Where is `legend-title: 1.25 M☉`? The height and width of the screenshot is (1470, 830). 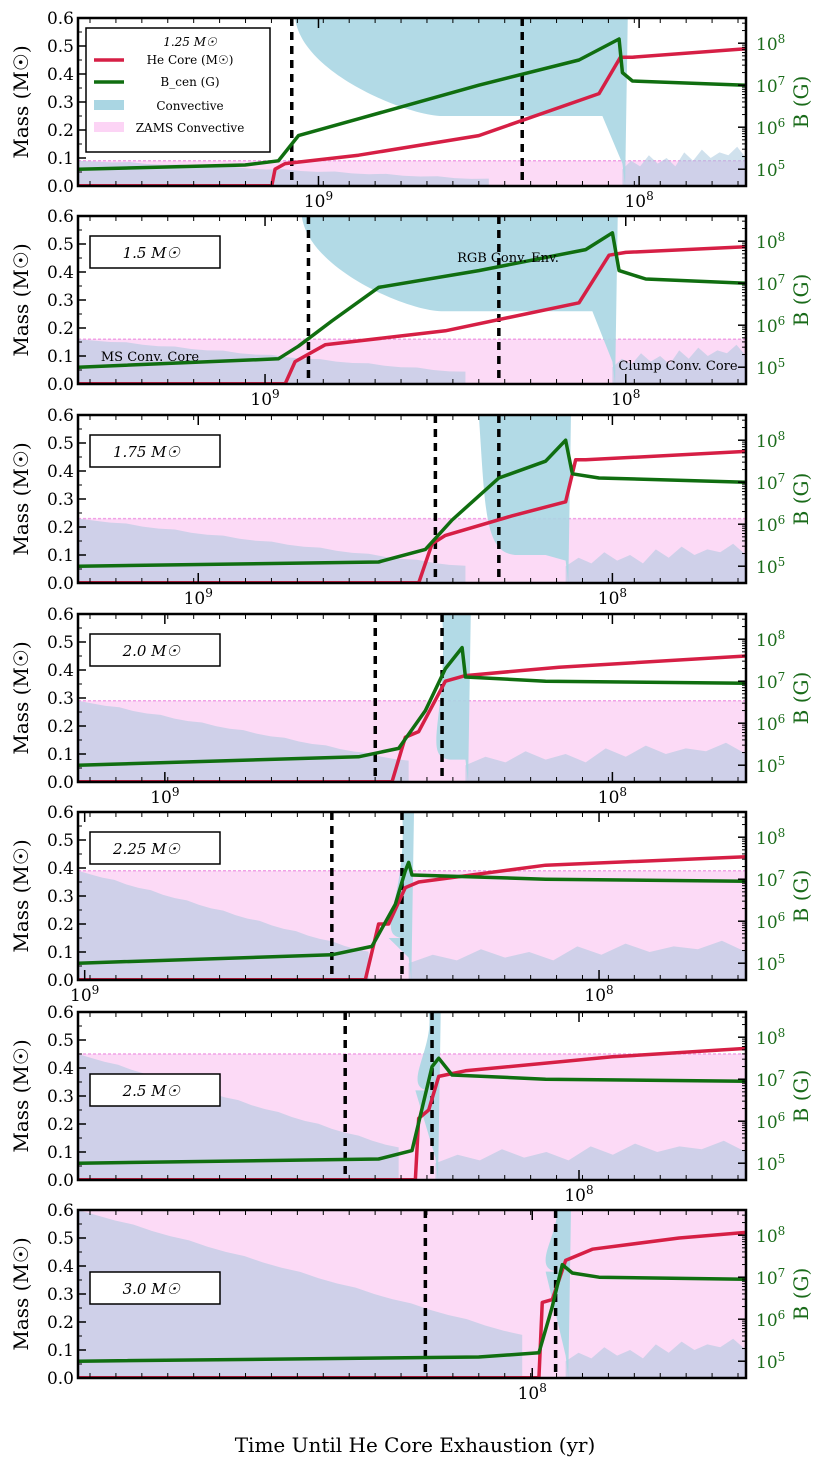 legend-title: 1.25 M☉ is located at coordinates (190, 42).